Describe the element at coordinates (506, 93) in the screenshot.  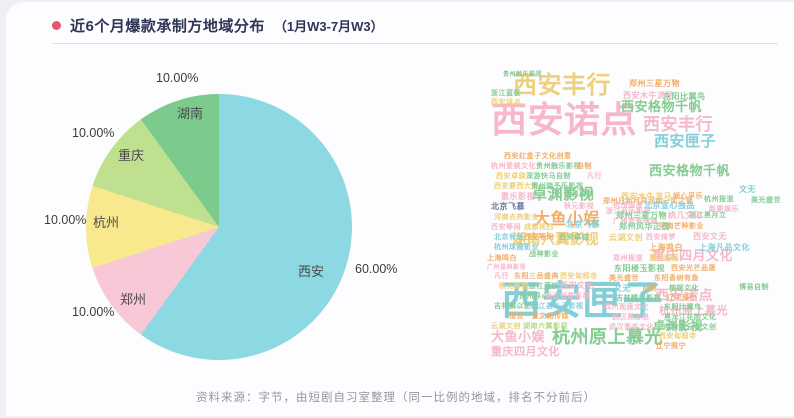
I see `wordcloud-word: 浙江蓝枝` at that location.